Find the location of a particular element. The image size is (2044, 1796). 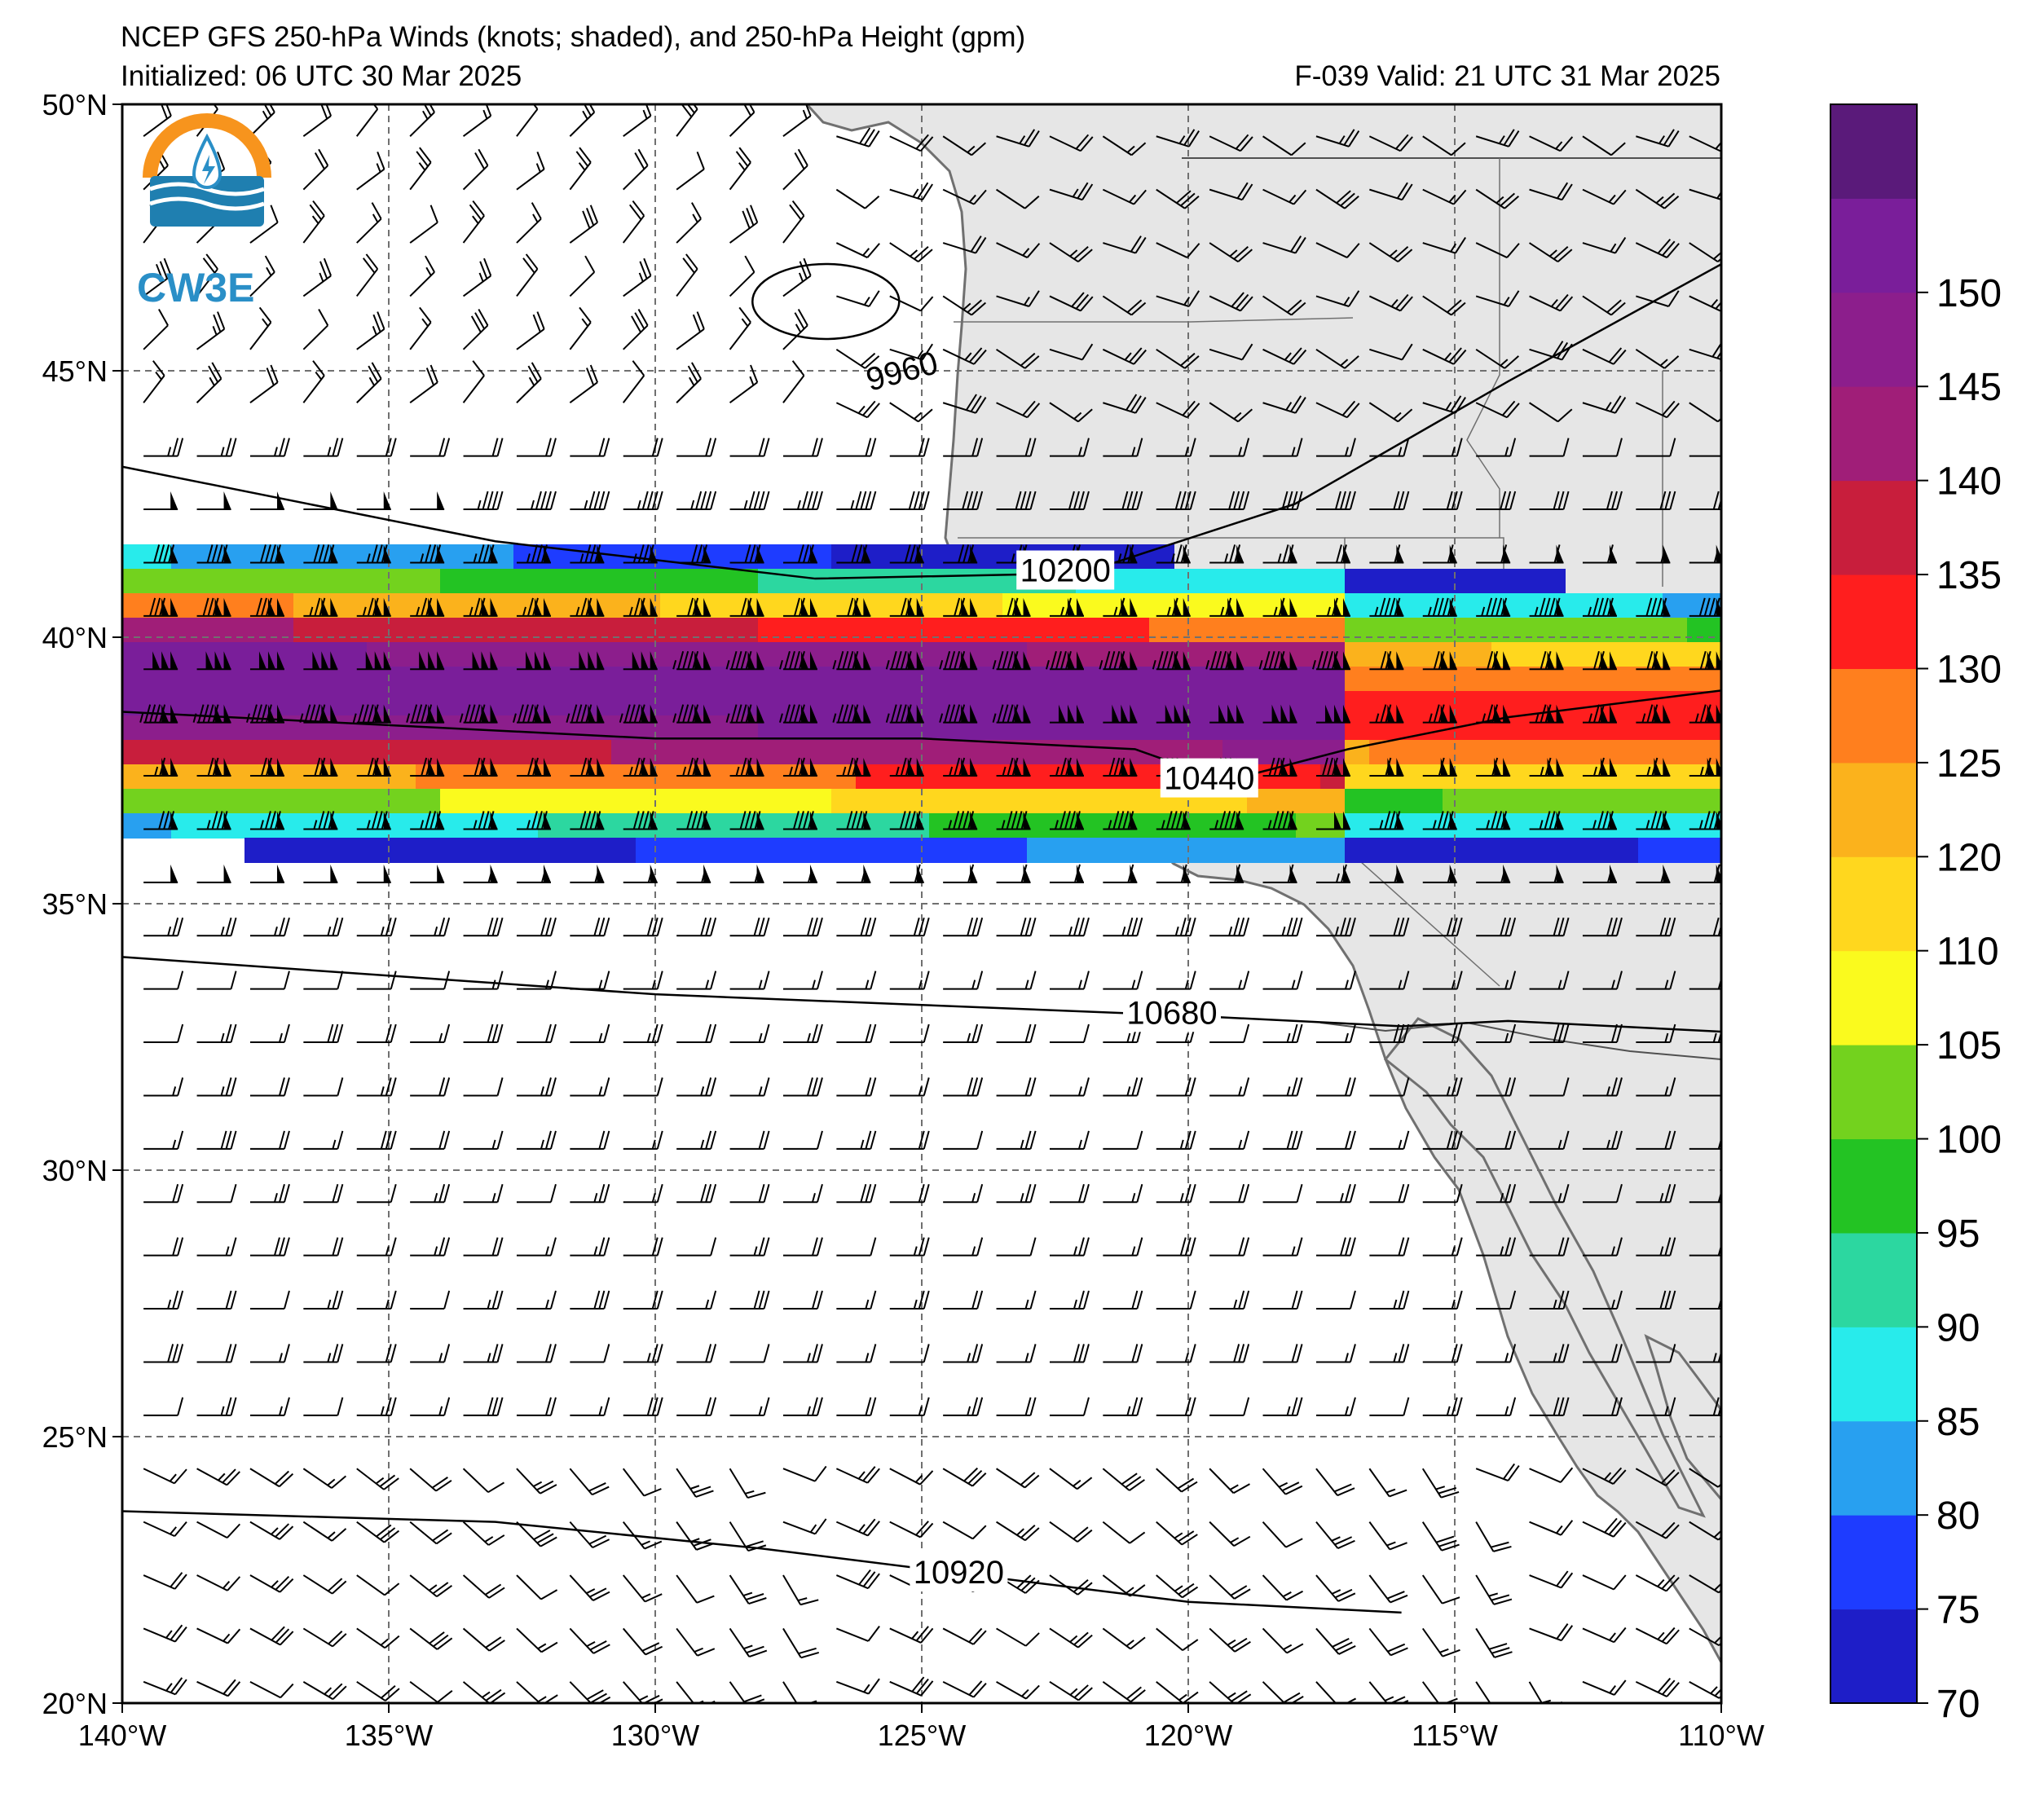

lon-tick-label: 130°W is located at coordinates (655, 1735).